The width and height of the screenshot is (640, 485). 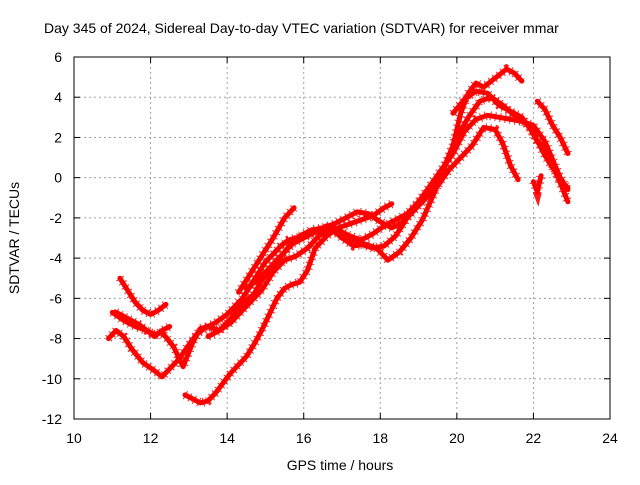 What do you see at coordinates (610, 438) in the screenshot?
I see `x-tick-label: 24` at bounding box center [610, 438].